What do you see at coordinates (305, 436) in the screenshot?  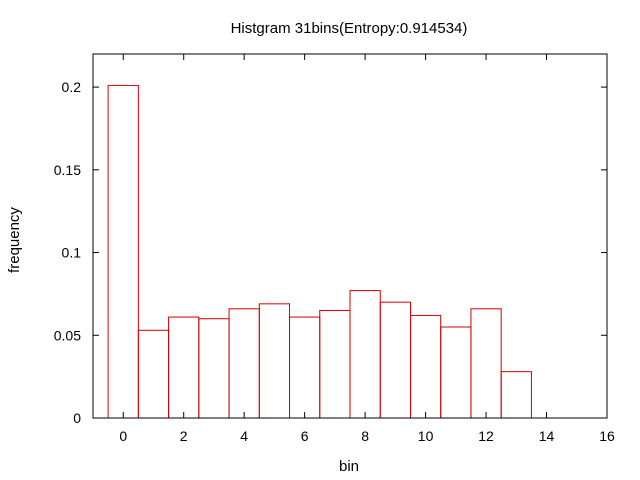 I see `x-tick-label: 6` at bounding box center [305, 436].